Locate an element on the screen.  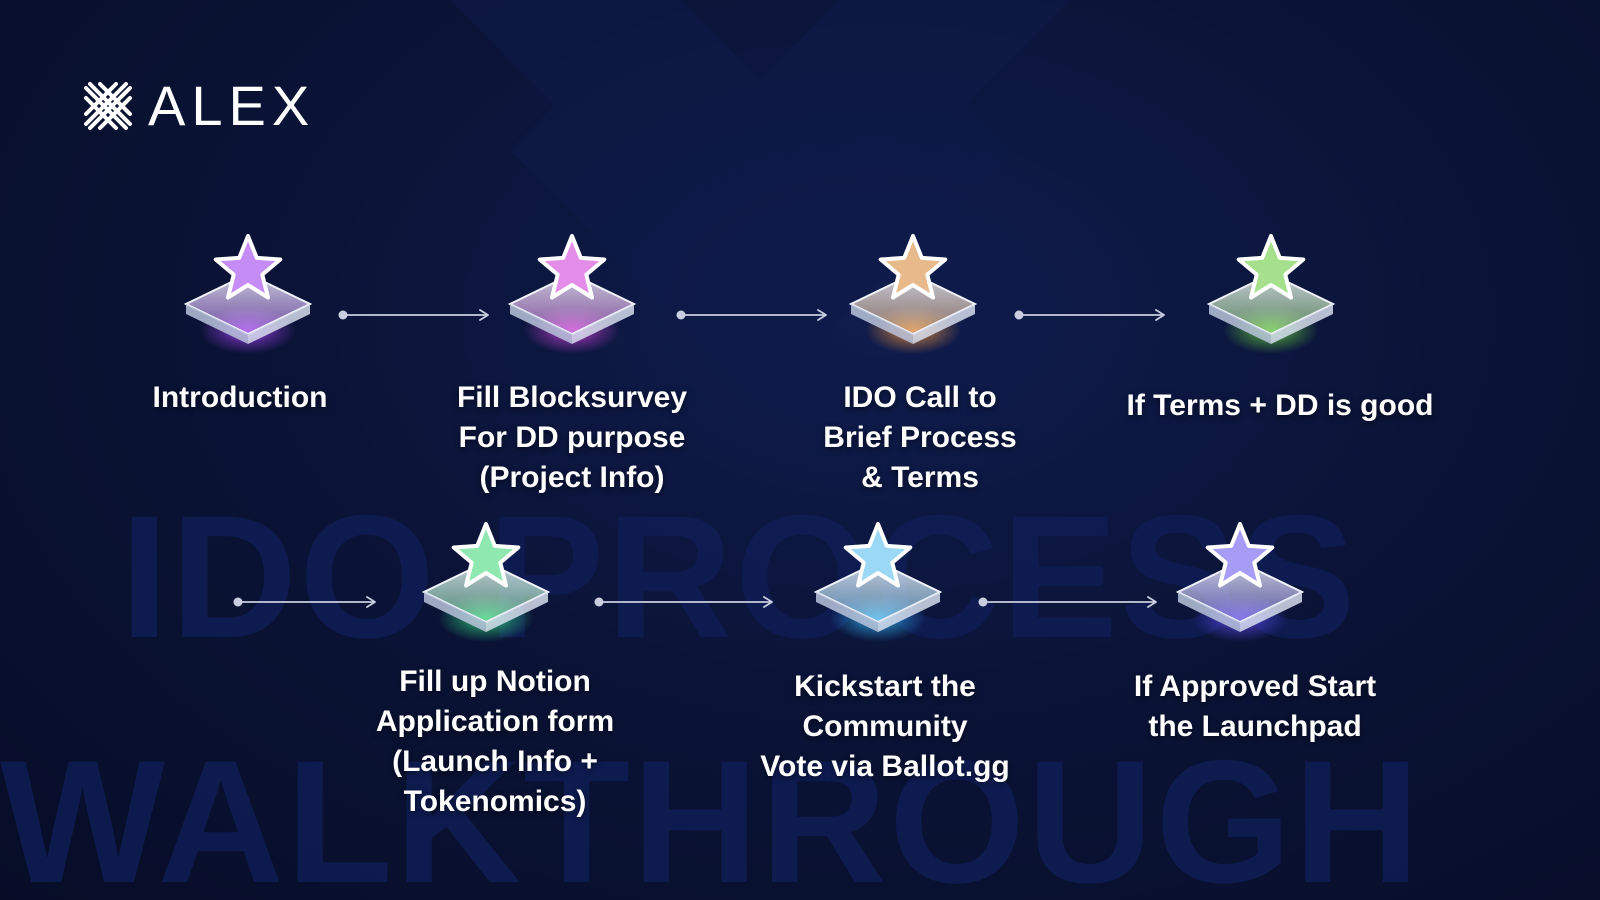
alex-x-logo-icon is located at coordinates (108, 106).